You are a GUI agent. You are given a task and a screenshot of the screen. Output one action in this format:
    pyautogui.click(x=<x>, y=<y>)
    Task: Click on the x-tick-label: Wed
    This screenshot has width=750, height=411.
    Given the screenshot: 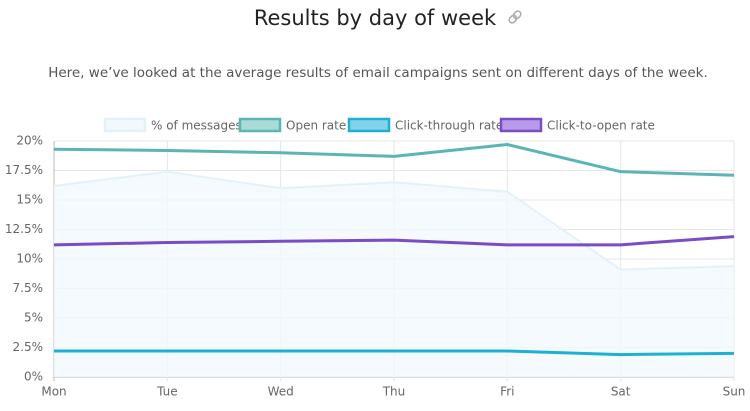 What is the action you would take?
    pyautogui.click(x=281, y=392)
    